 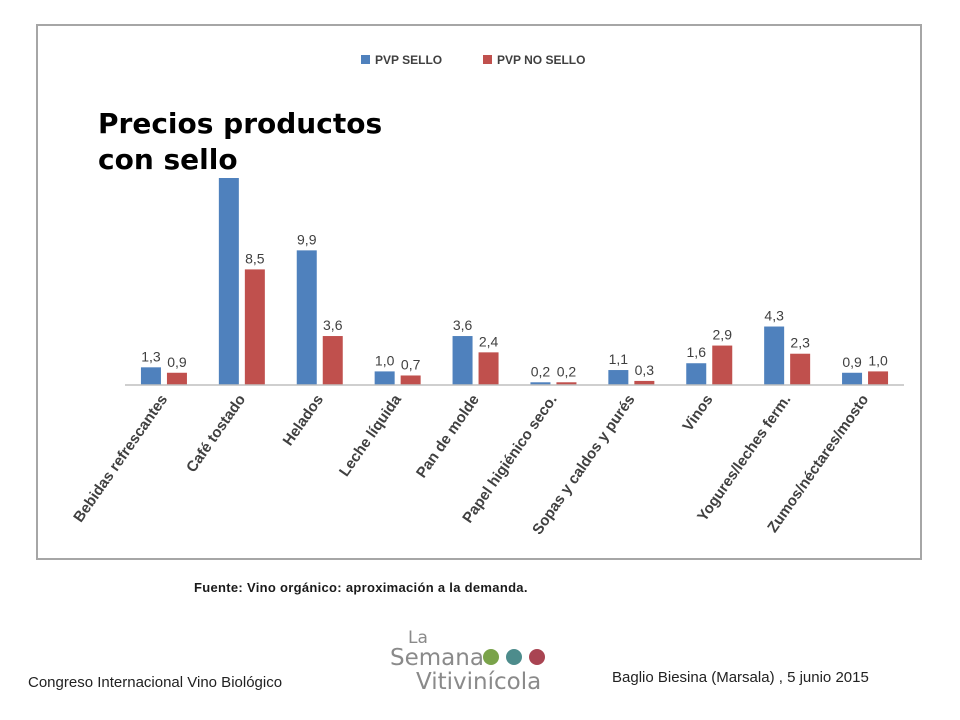 I want to click on legend-swatch-no-sello, so click(x=487, y=59).